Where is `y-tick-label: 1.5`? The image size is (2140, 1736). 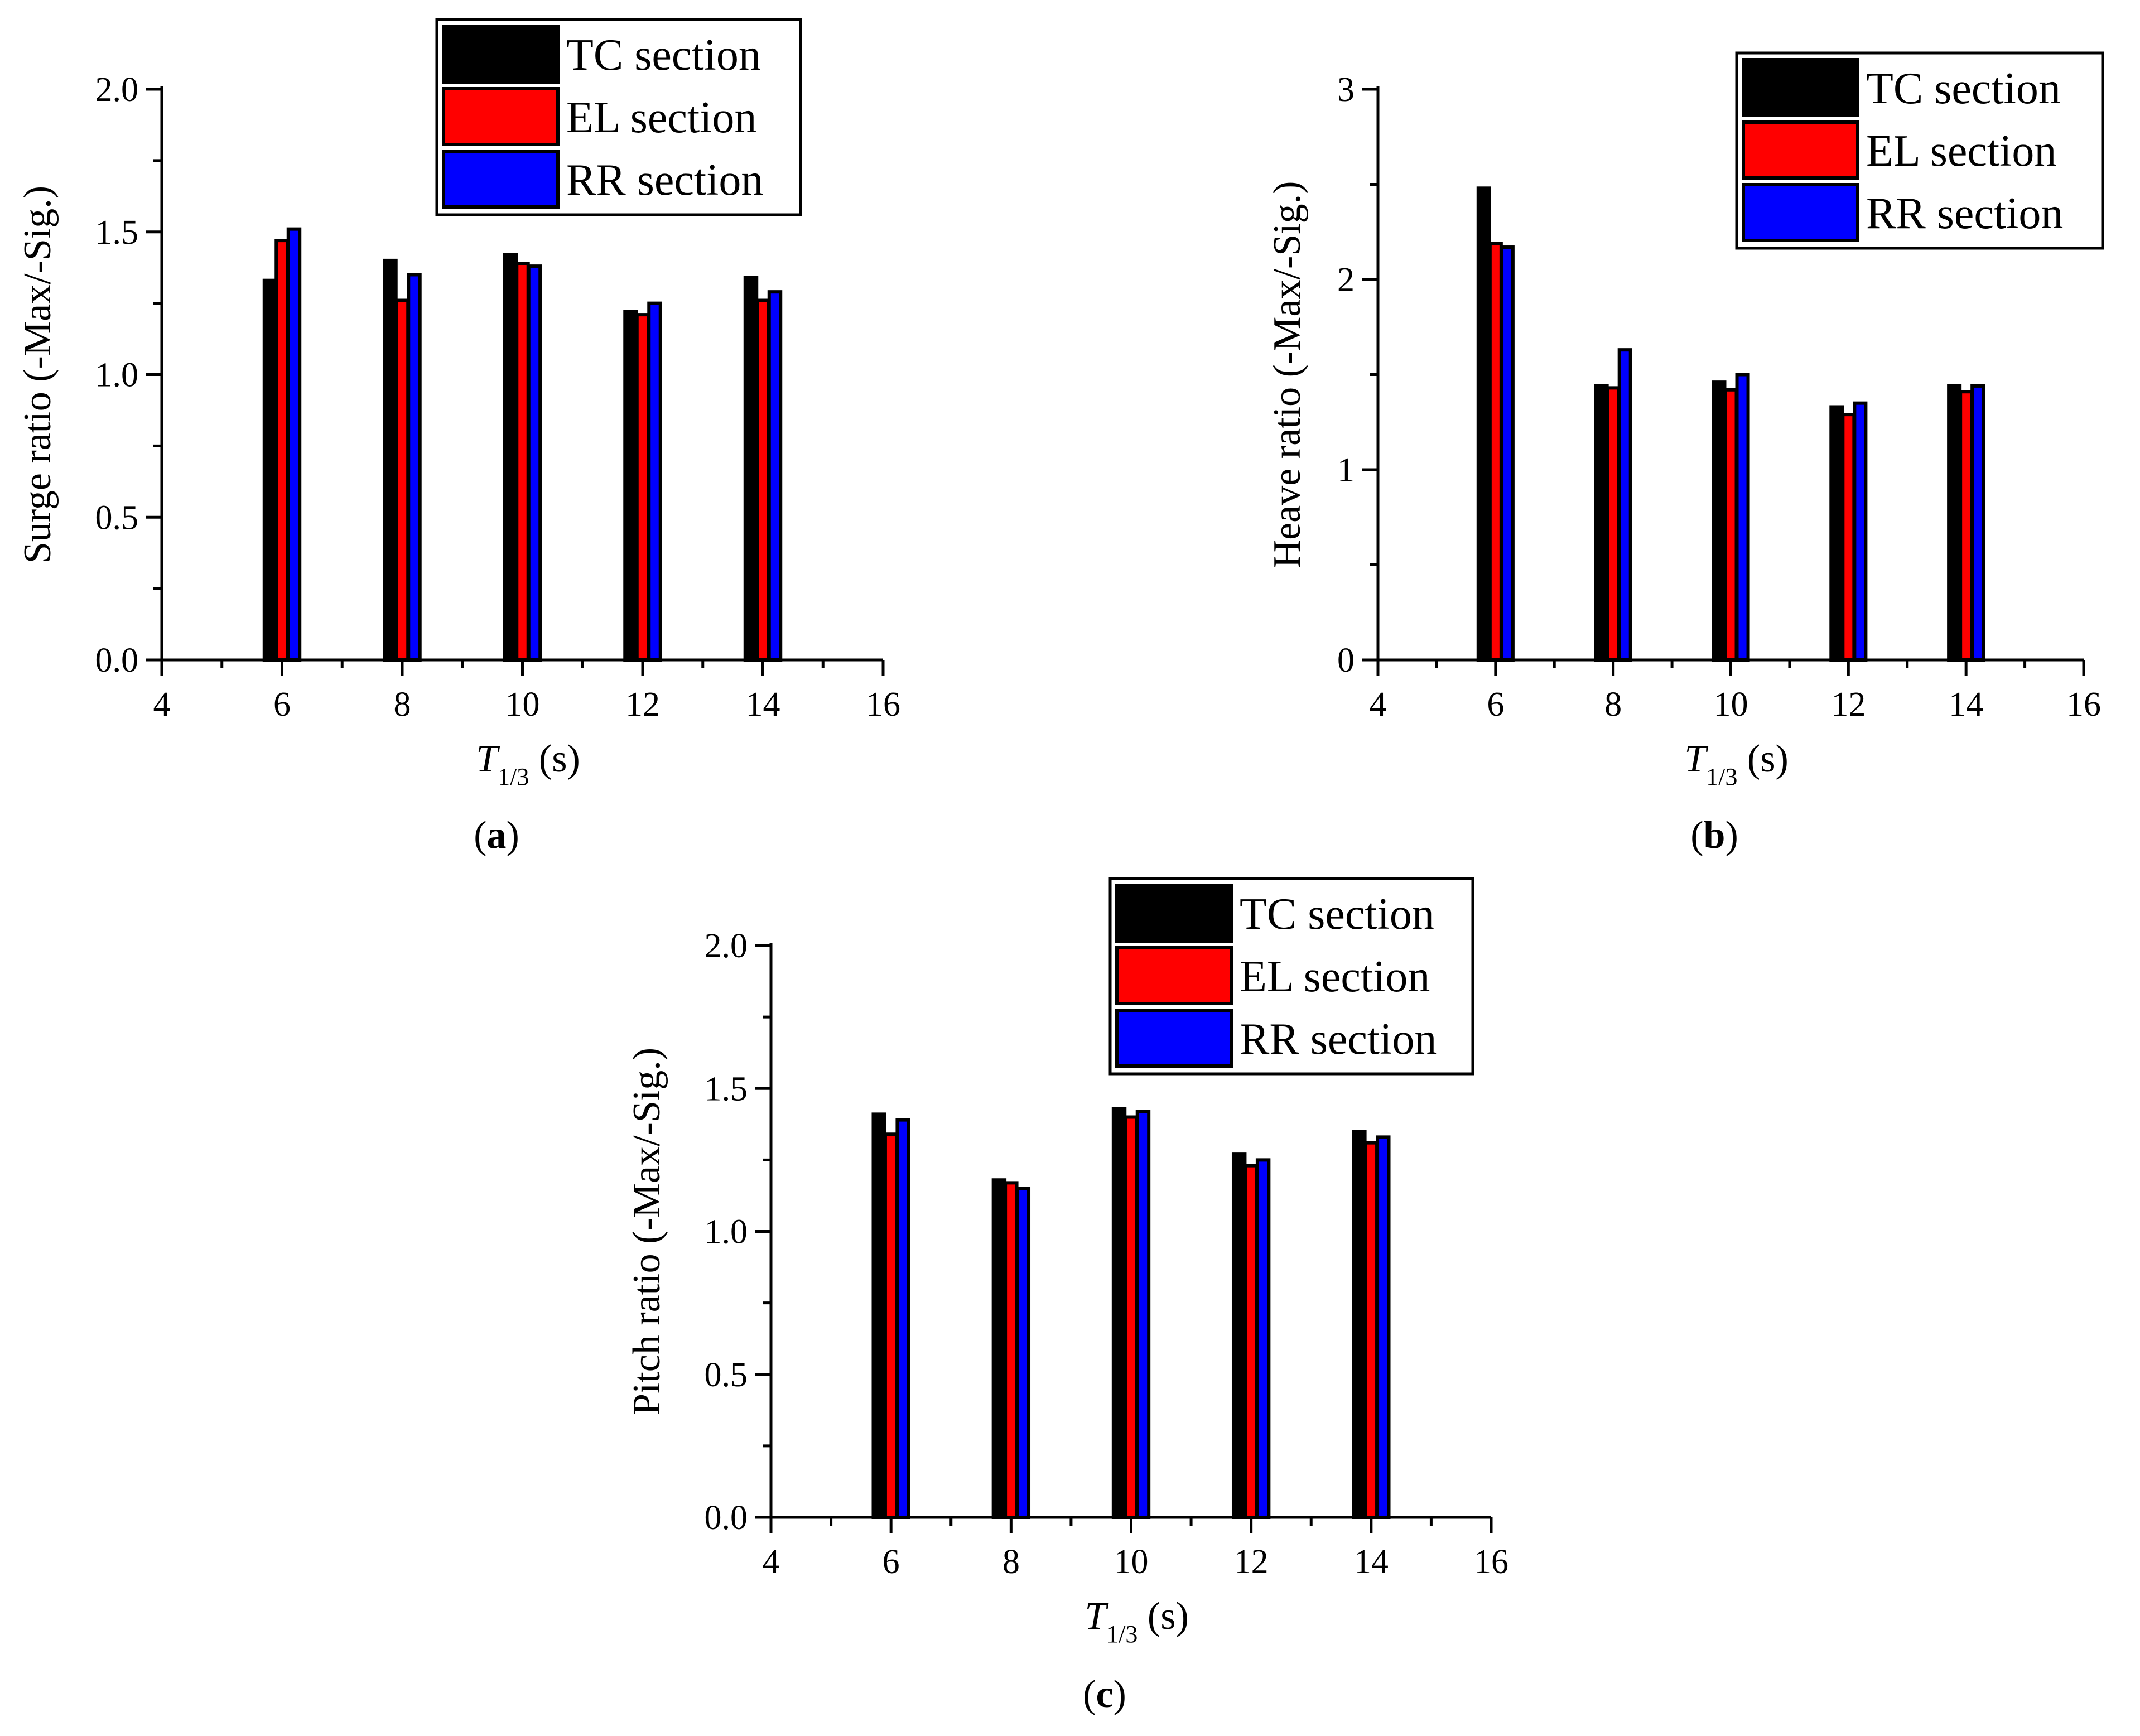 y-tick-label: 1.5 is located at coordinates (726, 1089).